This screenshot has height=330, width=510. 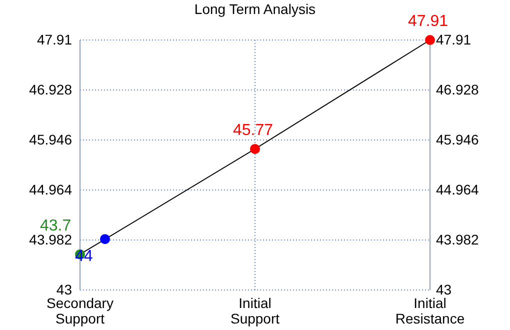 What do you see at coordinates (50, 89) in the screenshot?
I see `y-tick-label: 46.928` at bounding box center [50, 89].